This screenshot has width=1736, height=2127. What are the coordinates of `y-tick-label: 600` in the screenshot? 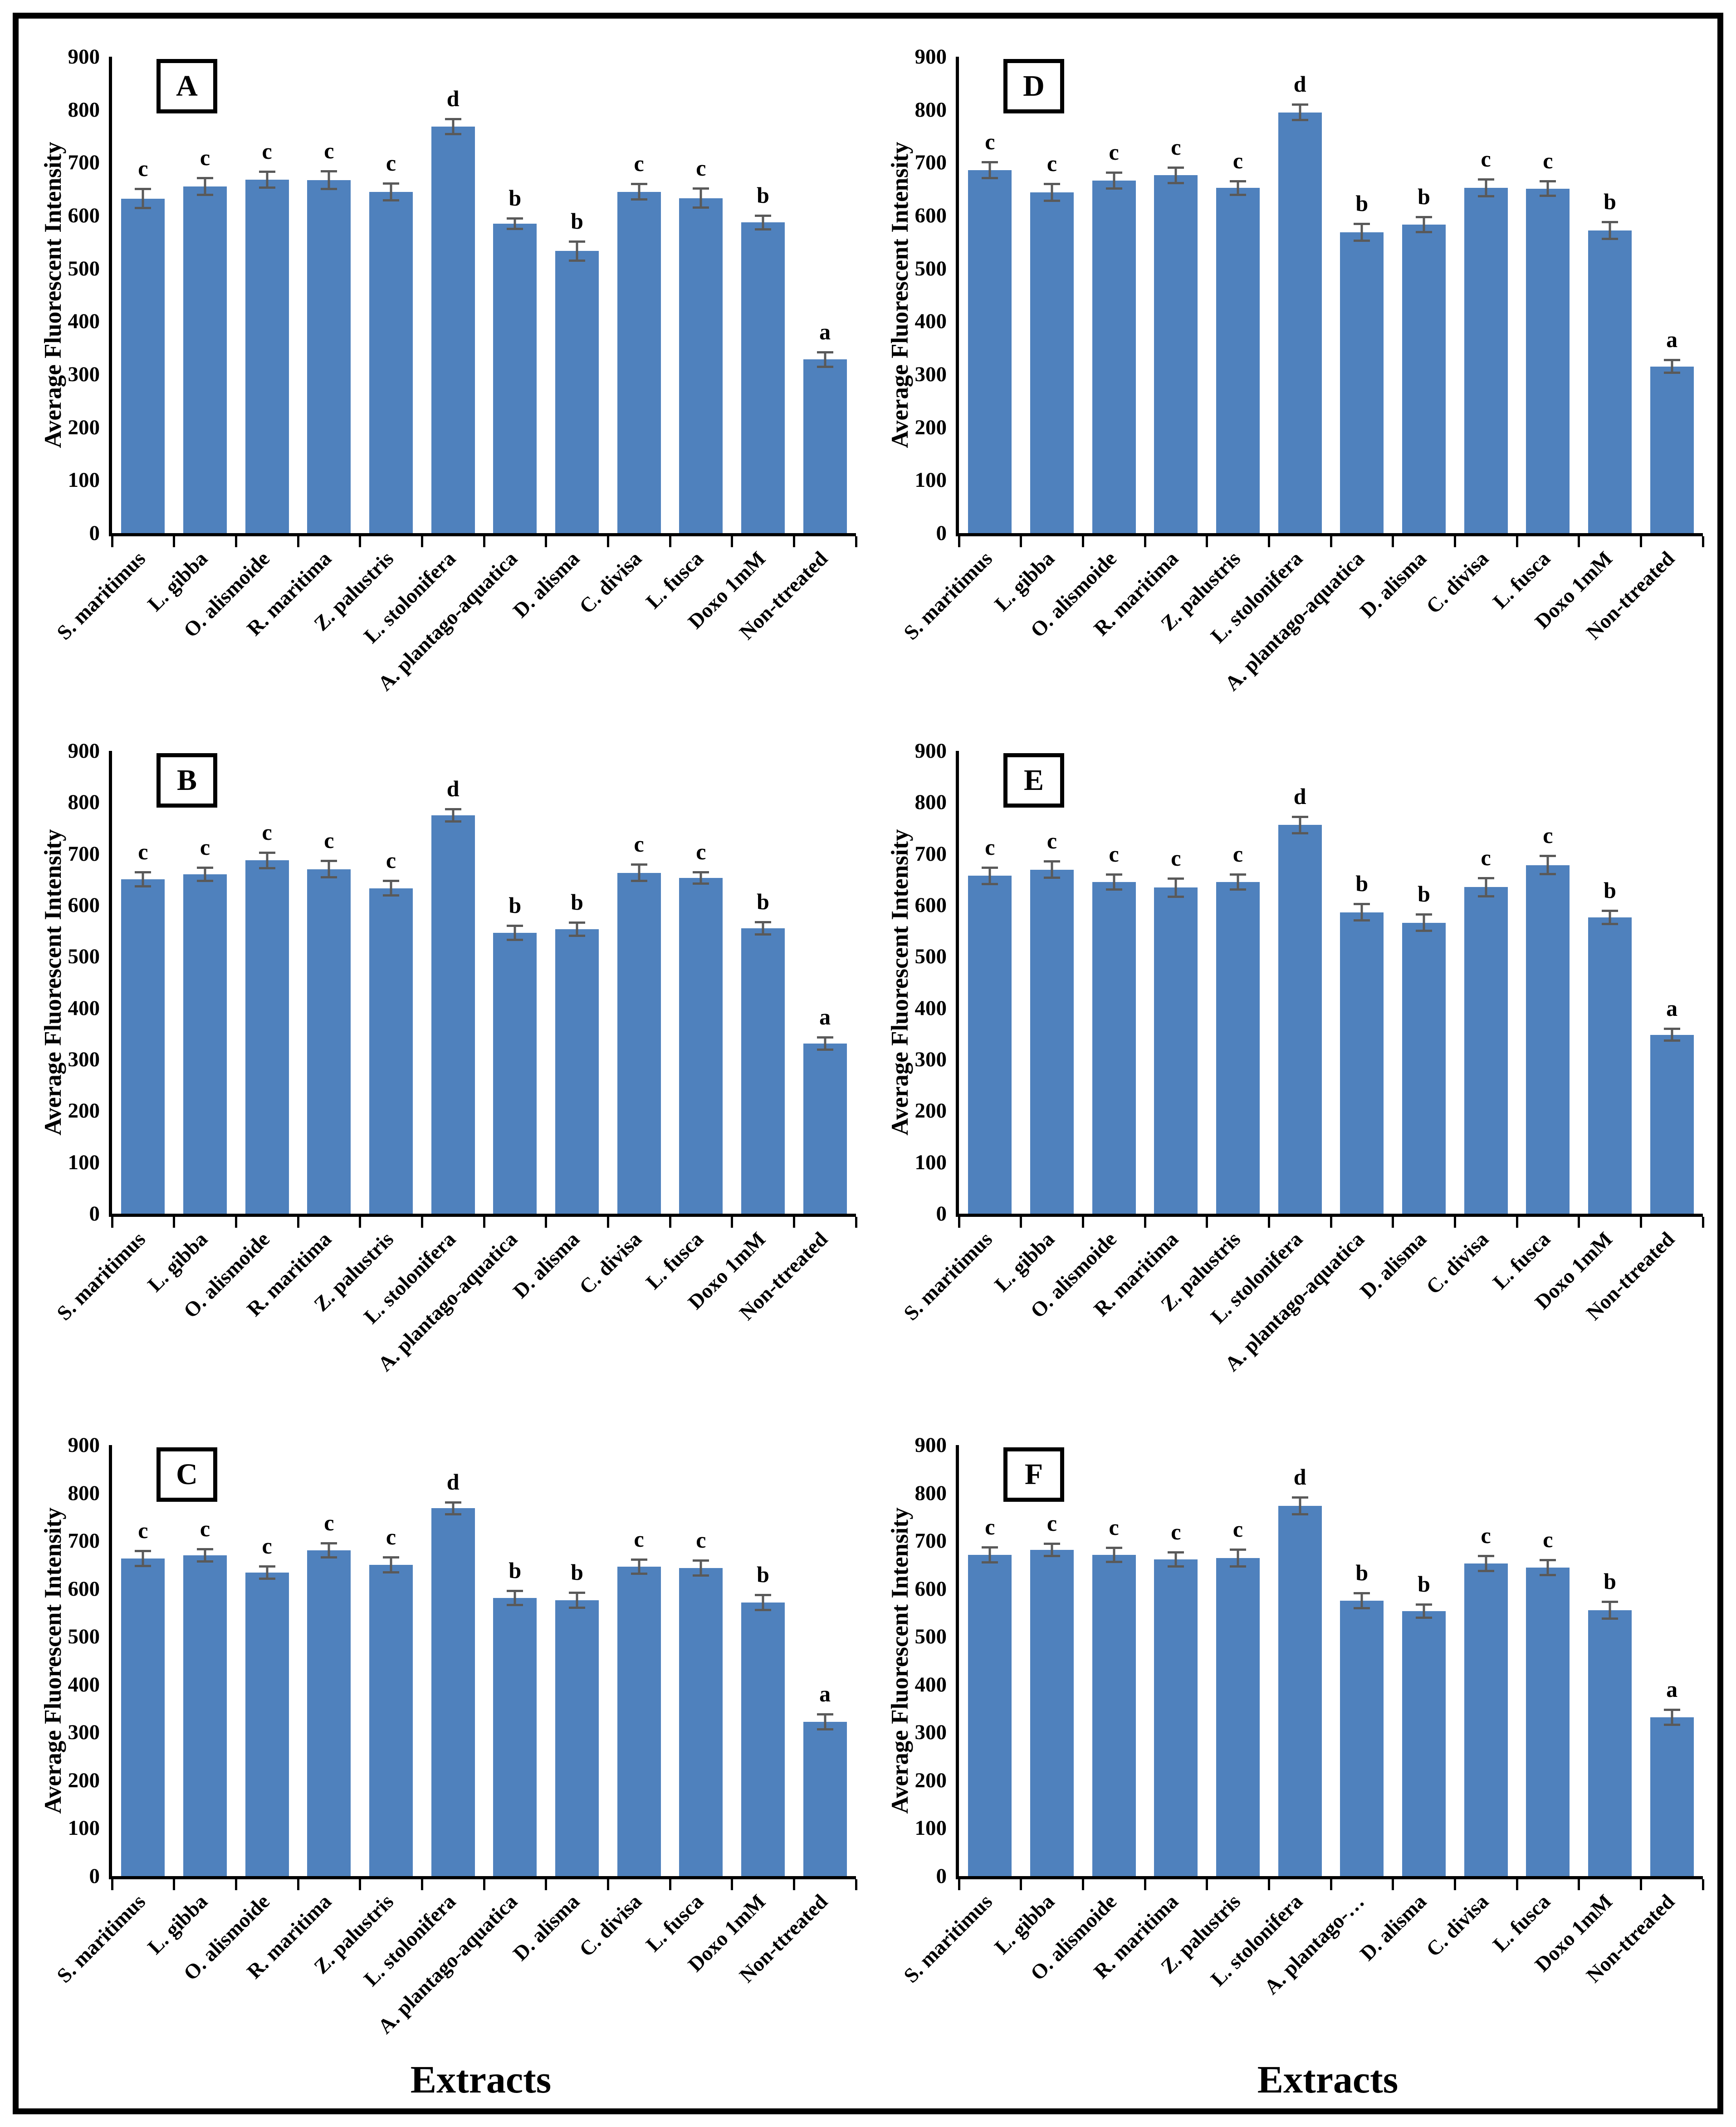 It's located at (84, 215).